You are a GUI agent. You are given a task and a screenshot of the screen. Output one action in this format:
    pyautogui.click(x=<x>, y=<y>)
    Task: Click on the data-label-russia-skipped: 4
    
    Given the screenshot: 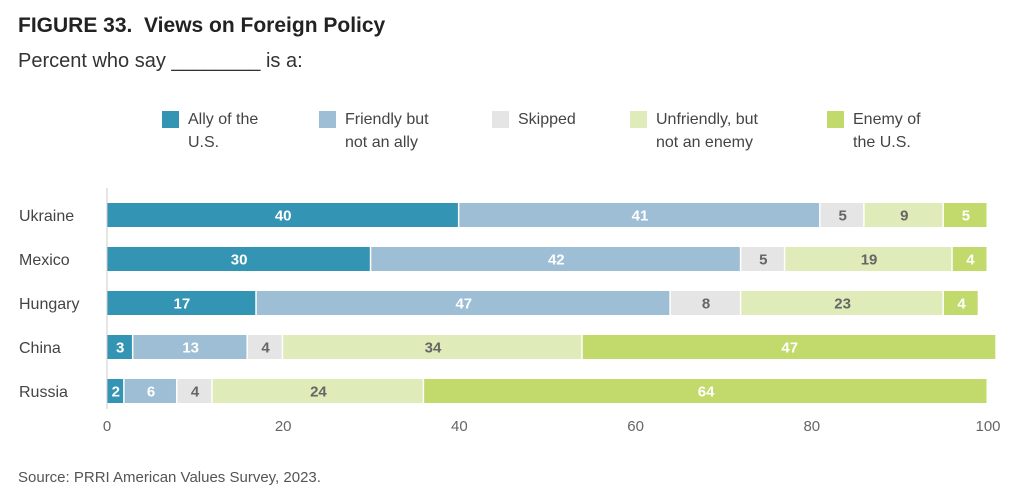 What is the action you would take?
    pyautogui.click(x=195, y=392)
    